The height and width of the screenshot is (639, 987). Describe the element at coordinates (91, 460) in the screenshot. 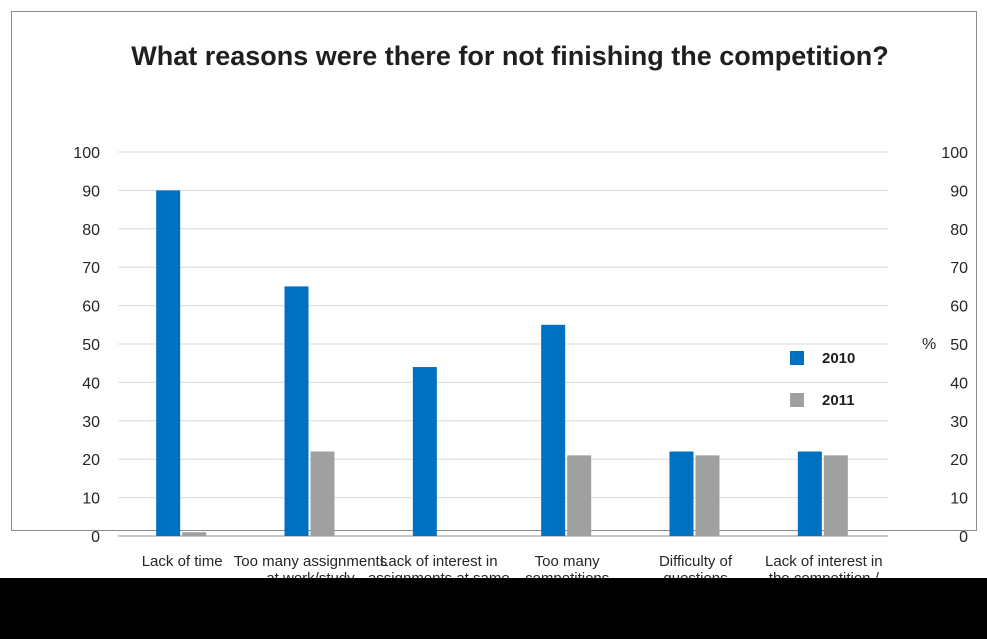

I see `y-tick-label-left: 20` at that location.